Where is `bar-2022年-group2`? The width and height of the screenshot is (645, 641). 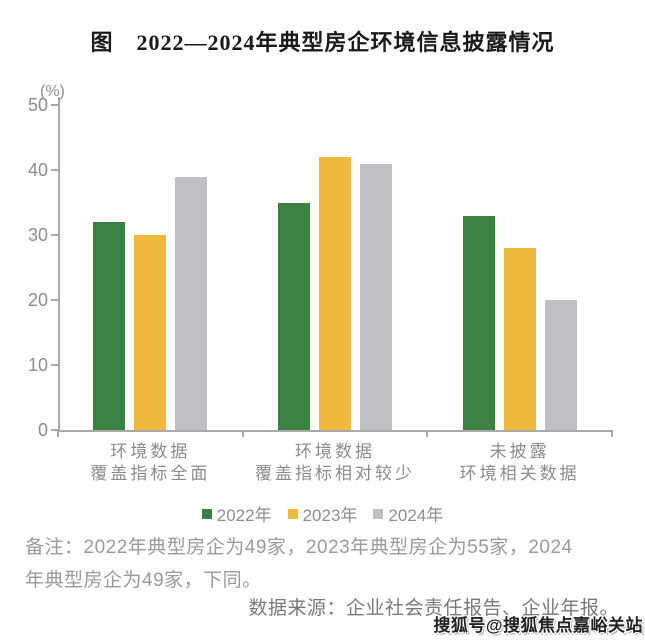
bar-2022年-group2 is located at coordinates (294, 316).